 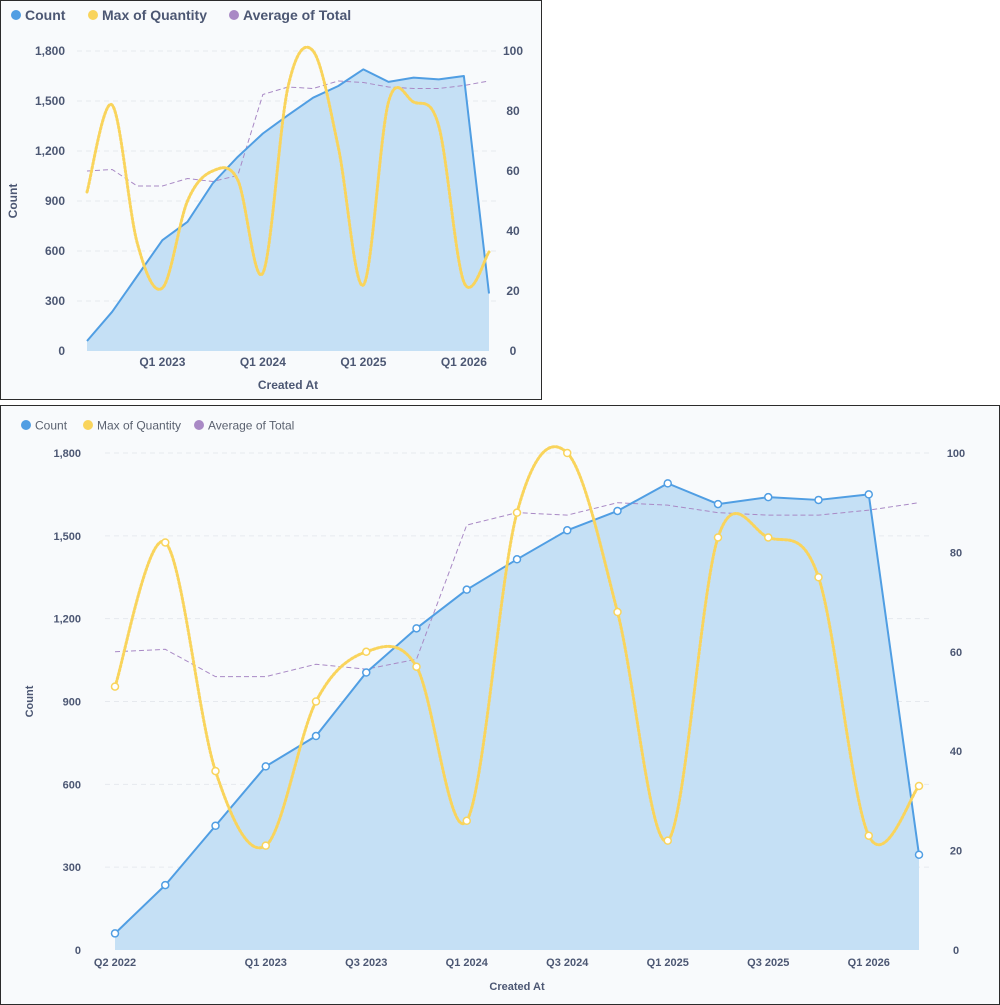 I want to click on count-area-fill, so click(x=288, y=210).